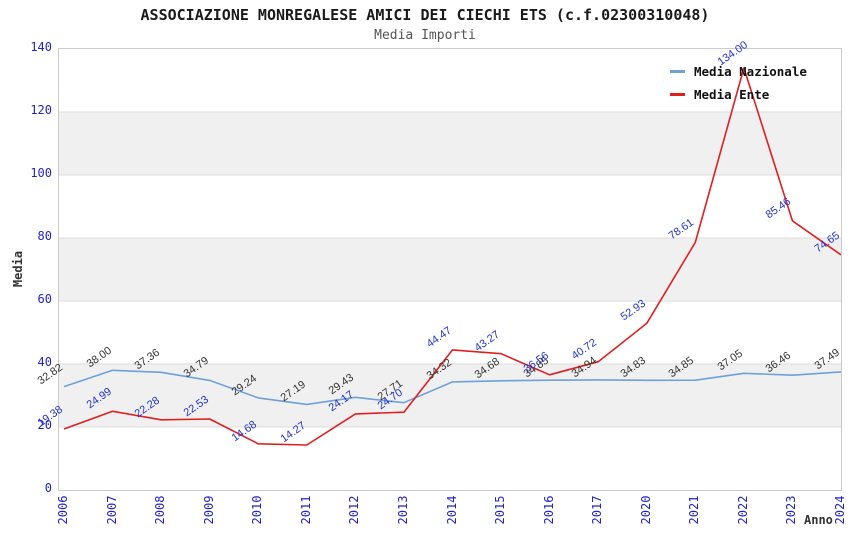 The height and width of the screenshot is (550, 850). What do you see at coordinates (677, 94) in the screenshot?
I see `legend-swatch-ente-icon` at bounding box center [677, 94].